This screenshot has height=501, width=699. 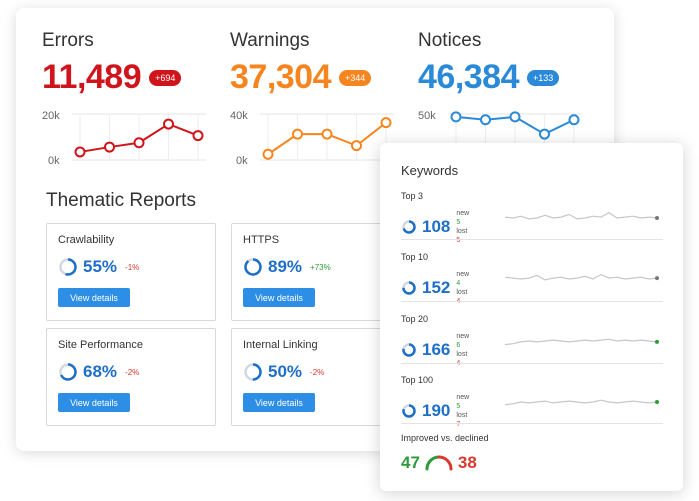 I want to click on report-card-site-performance: Site Performance 68% -2% View details, so click(x=131, y=377).